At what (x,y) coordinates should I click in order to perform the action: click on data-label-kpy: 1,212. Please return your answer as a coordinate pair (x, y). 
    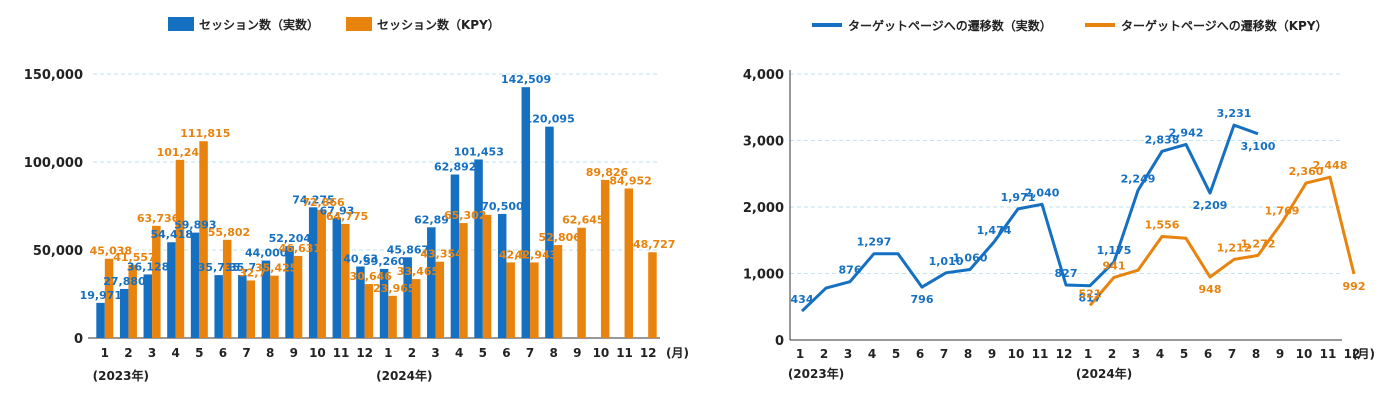
    Looking at the image, I should click on (1234, 247).